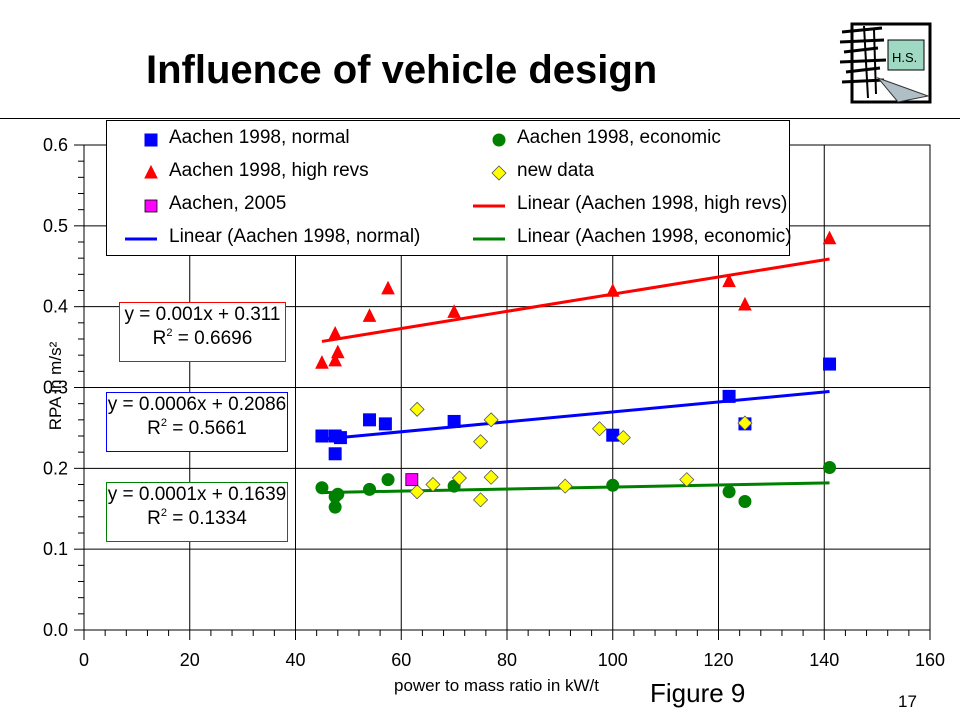  Describe the element at coordinates (507, 660) in the screenshot. I see `x-tick-label: 80` at that location.